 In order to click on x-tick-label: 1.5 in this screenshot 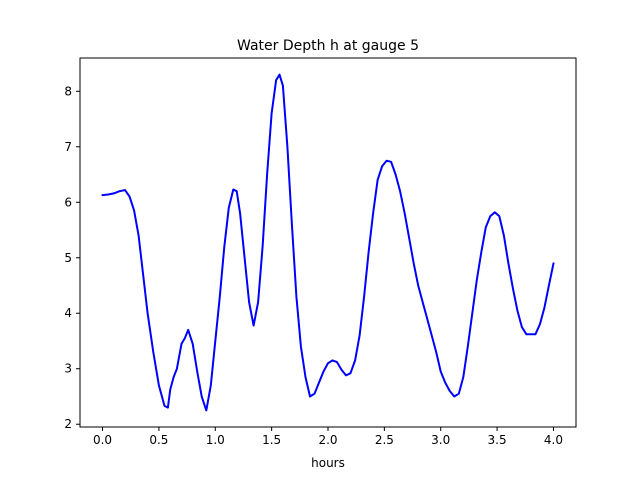, I will do `click(271, 440)`.